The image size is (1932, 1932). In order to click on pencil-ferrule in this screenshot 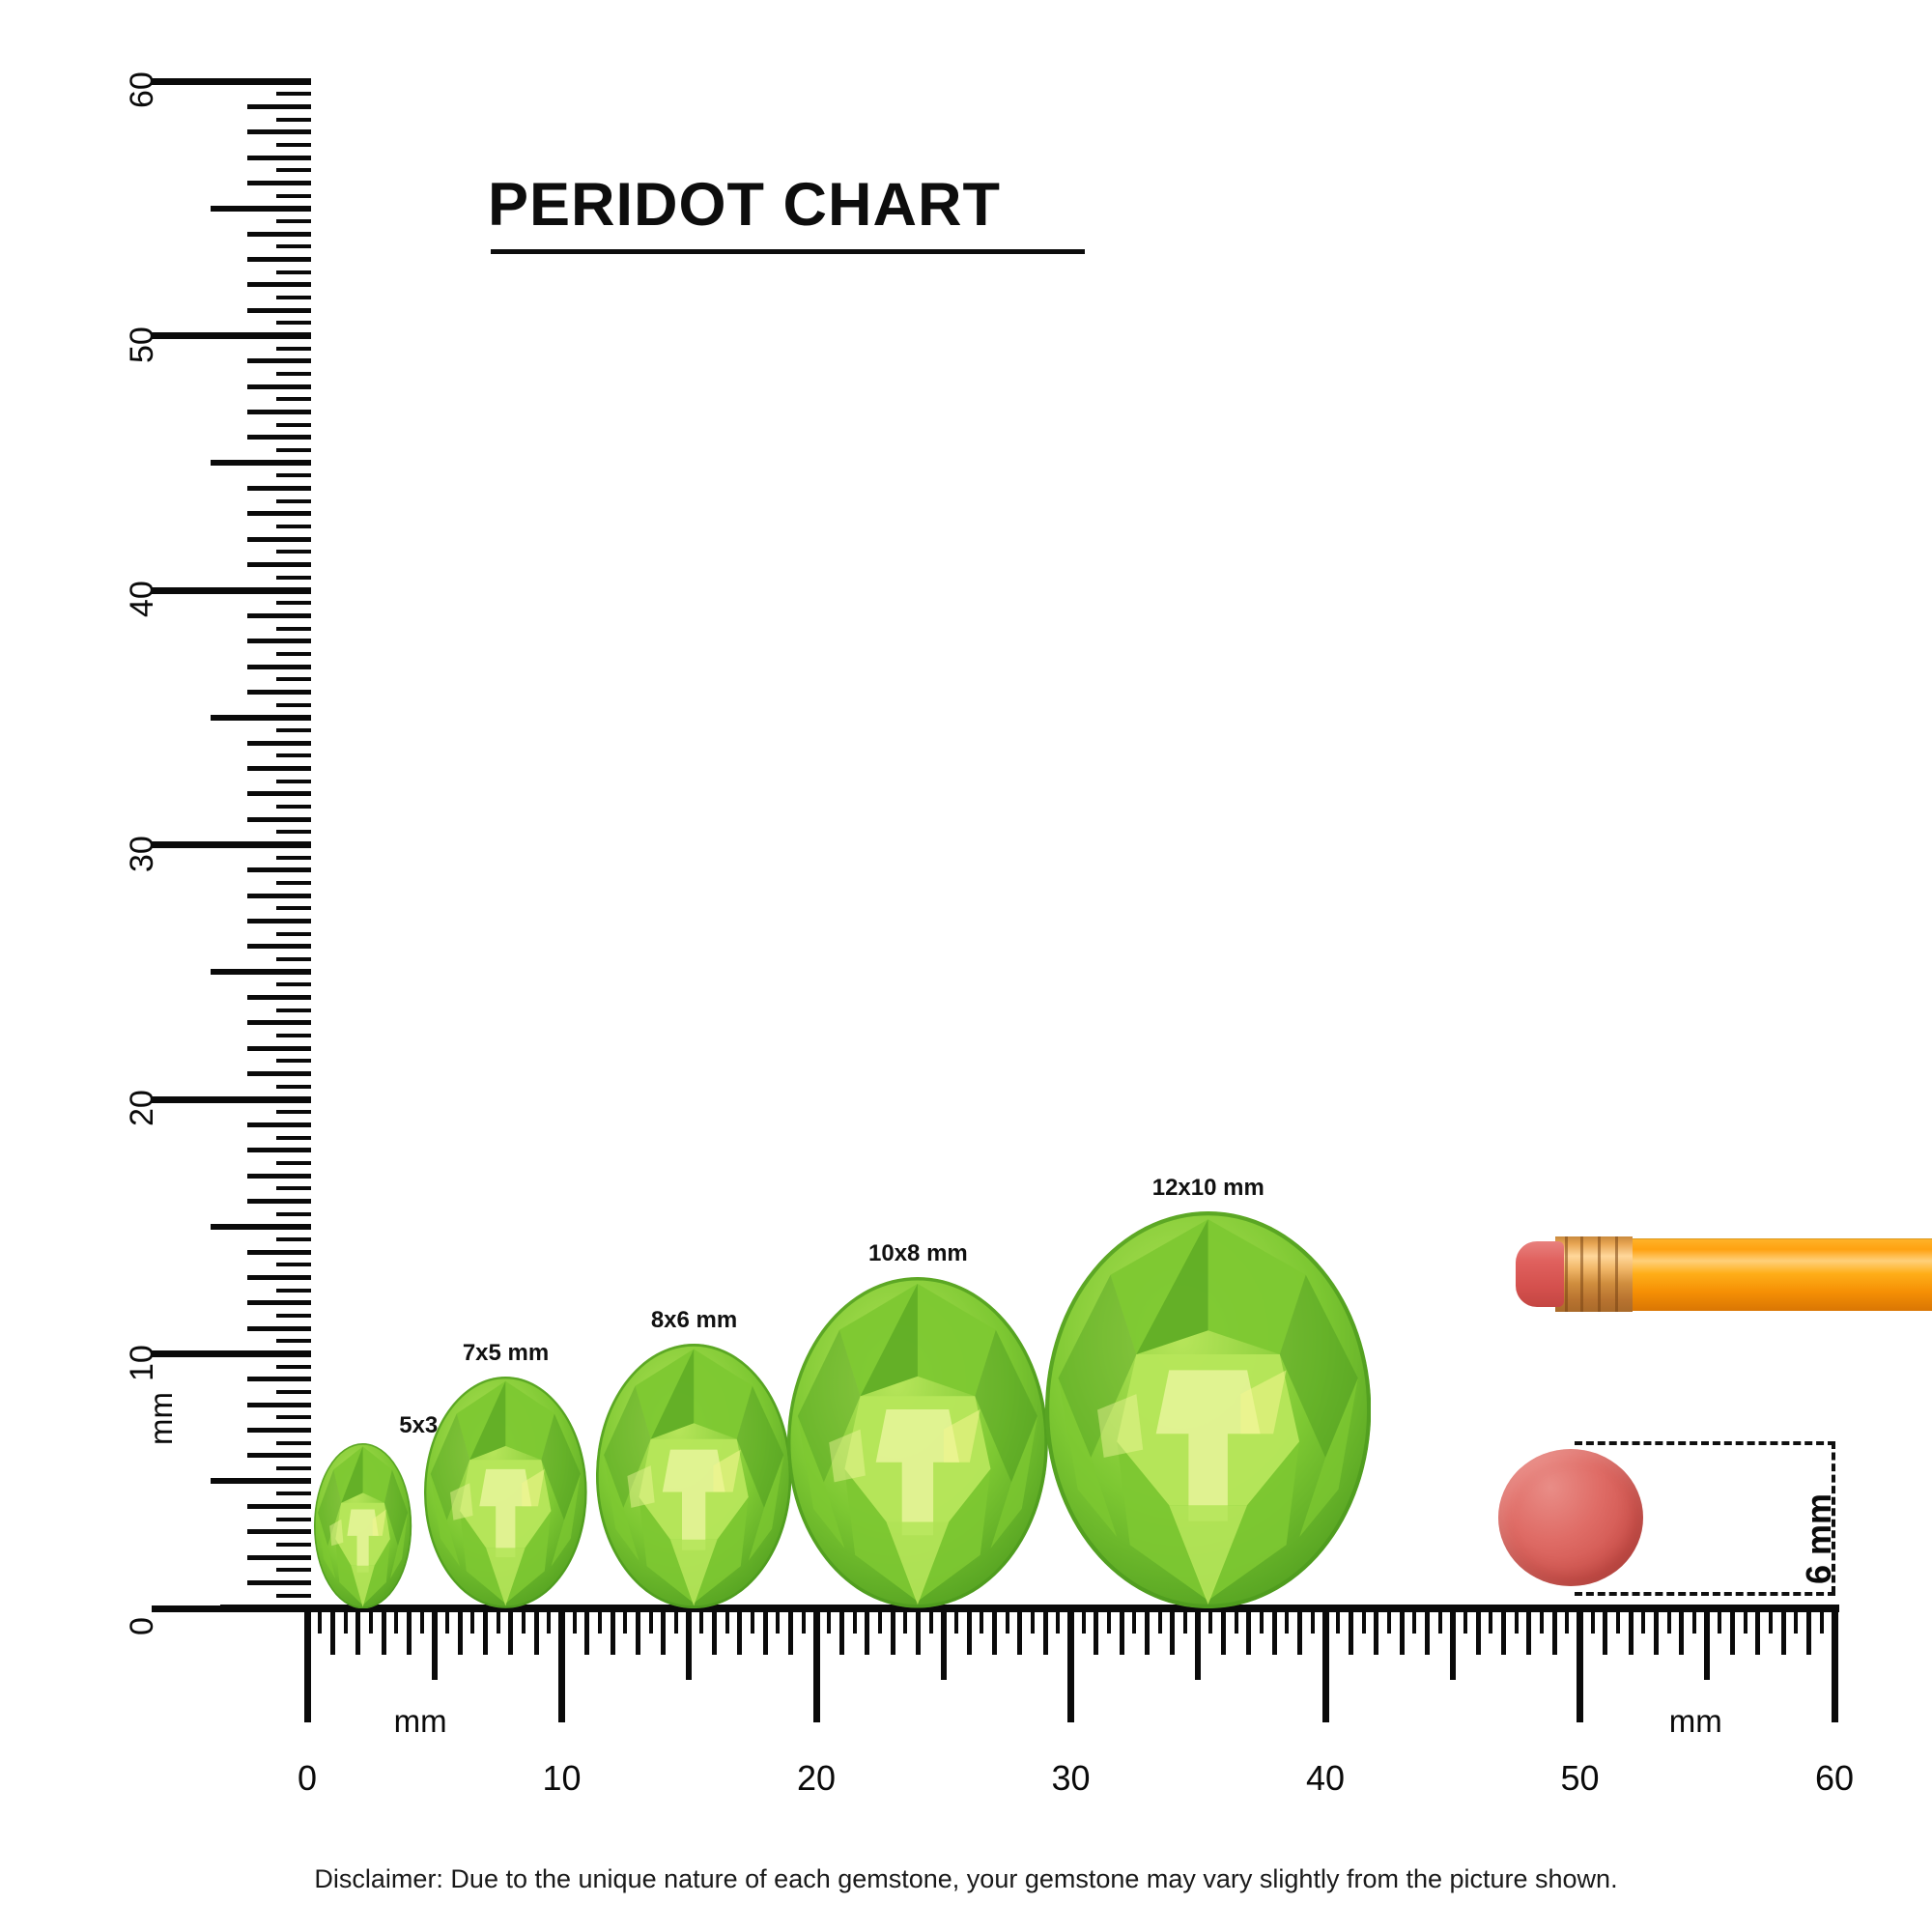, I will do `click(1594, 1274)`.